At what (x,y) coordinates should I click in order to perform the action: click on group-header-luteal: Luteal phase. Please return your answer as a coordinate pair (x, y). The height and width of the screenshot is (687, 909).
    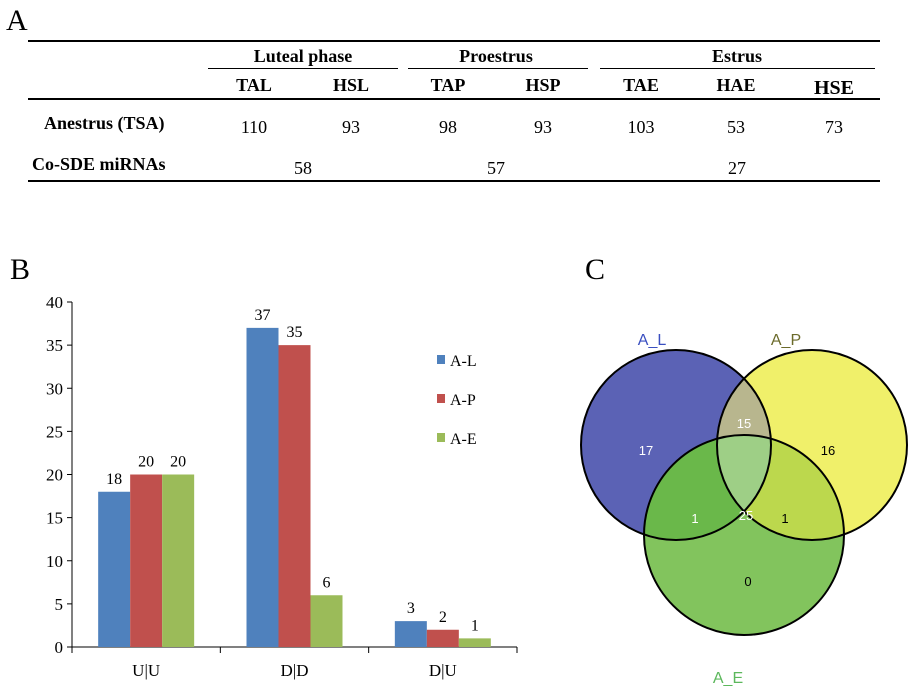
    Looking at the image, I should click on (303, 56).